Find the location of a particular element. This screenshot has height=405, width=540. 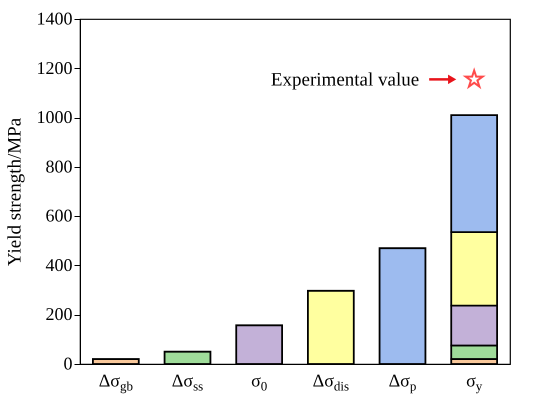

x-tick-label: σ$_{0}$ is located at coordinates (259, 382).